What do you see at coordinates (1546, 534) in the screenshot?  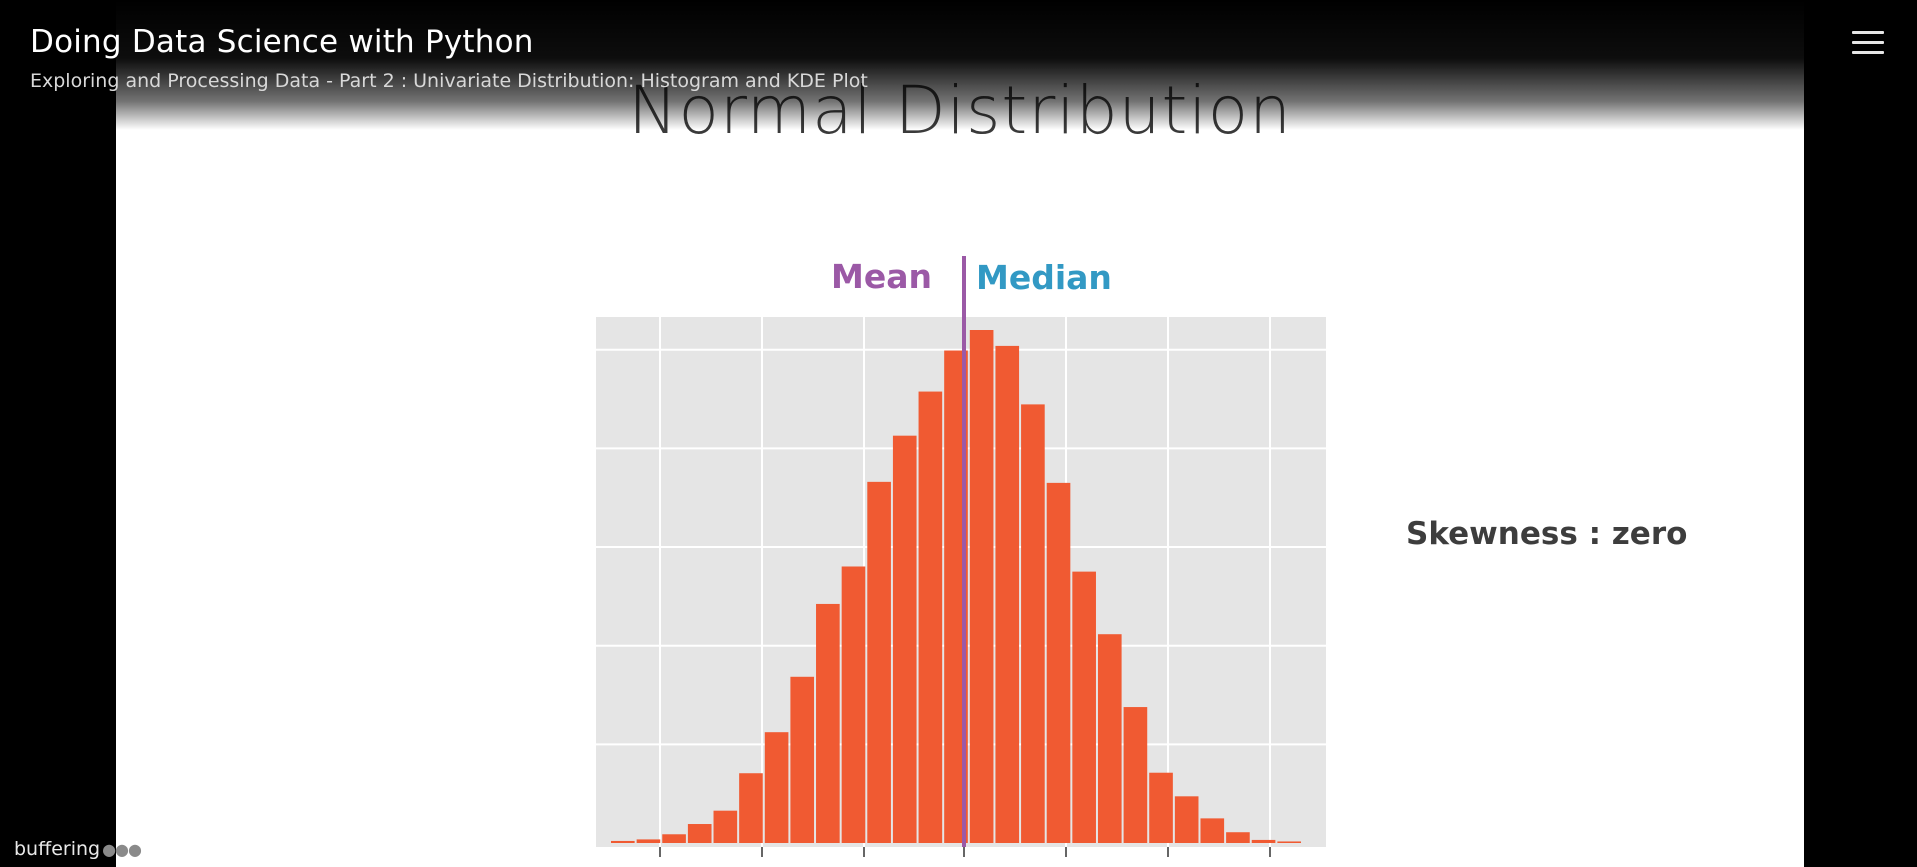 I see `skewness-label: Skewness : zero` at bounding box center [1546, 534].